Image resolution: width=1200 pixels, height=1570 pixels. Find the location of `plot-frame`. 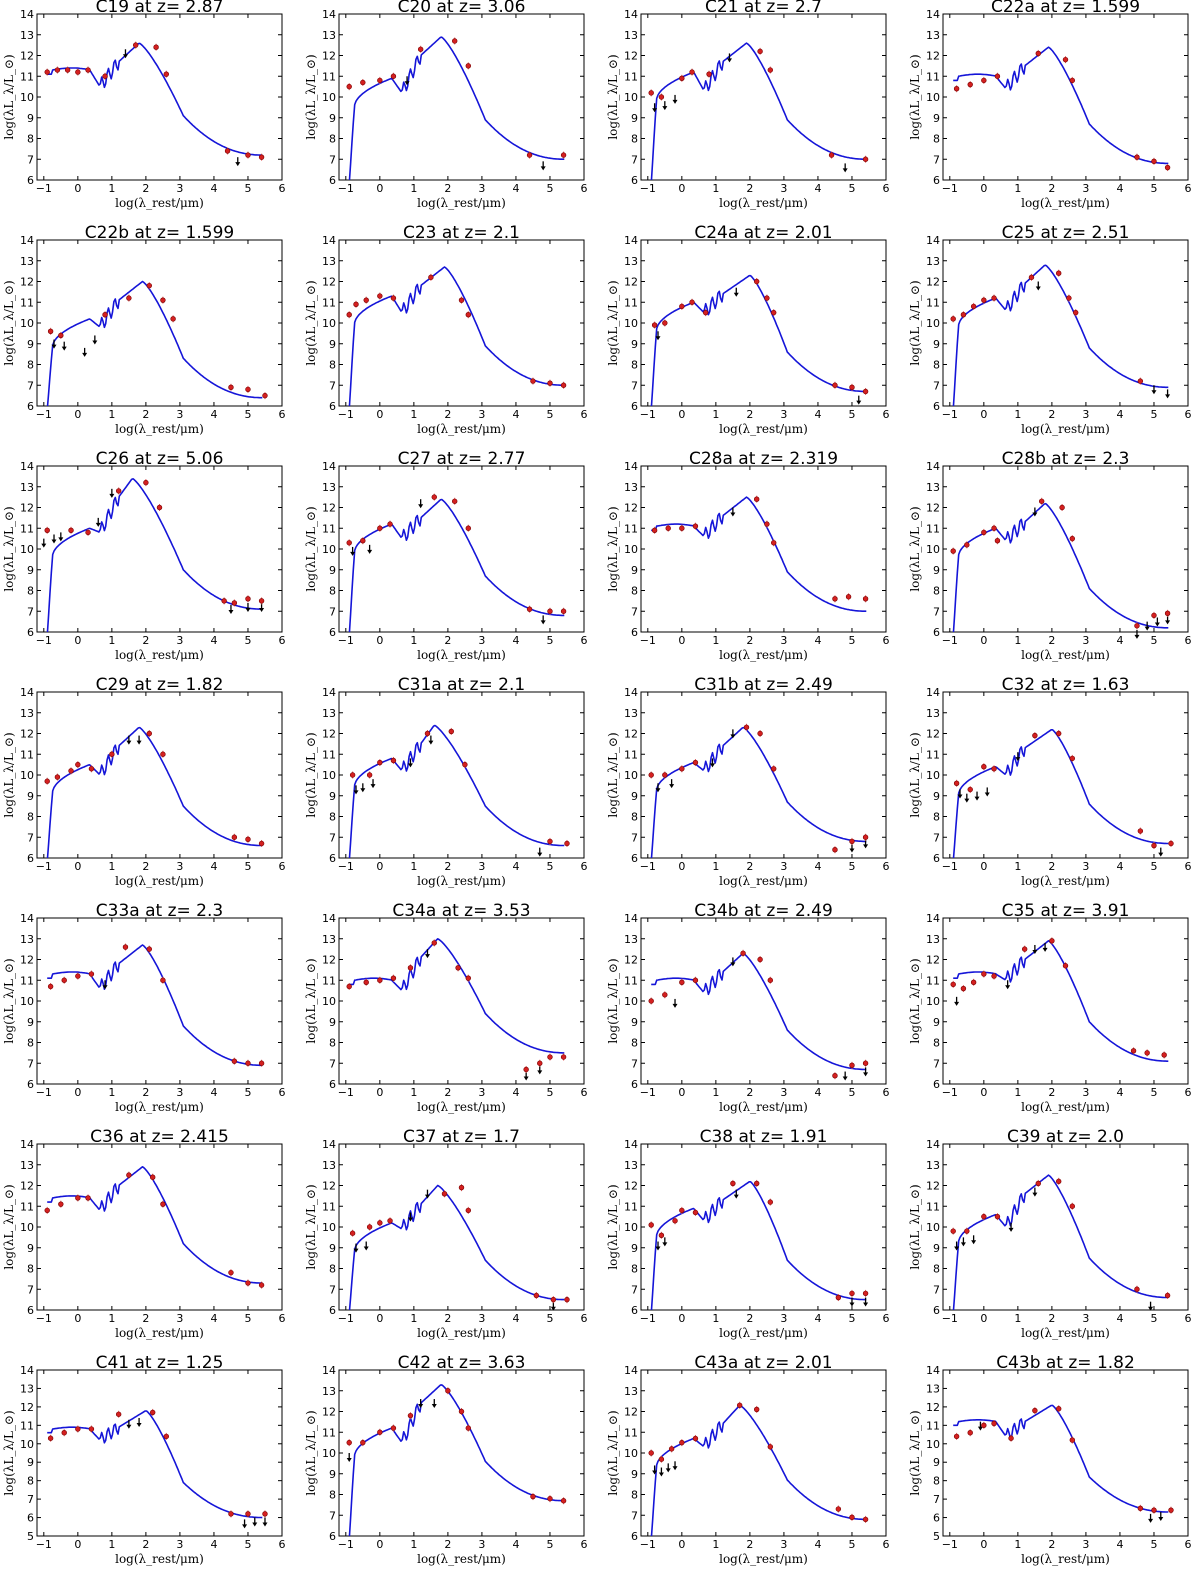

plot-frame is located at coordinates (763, 97).